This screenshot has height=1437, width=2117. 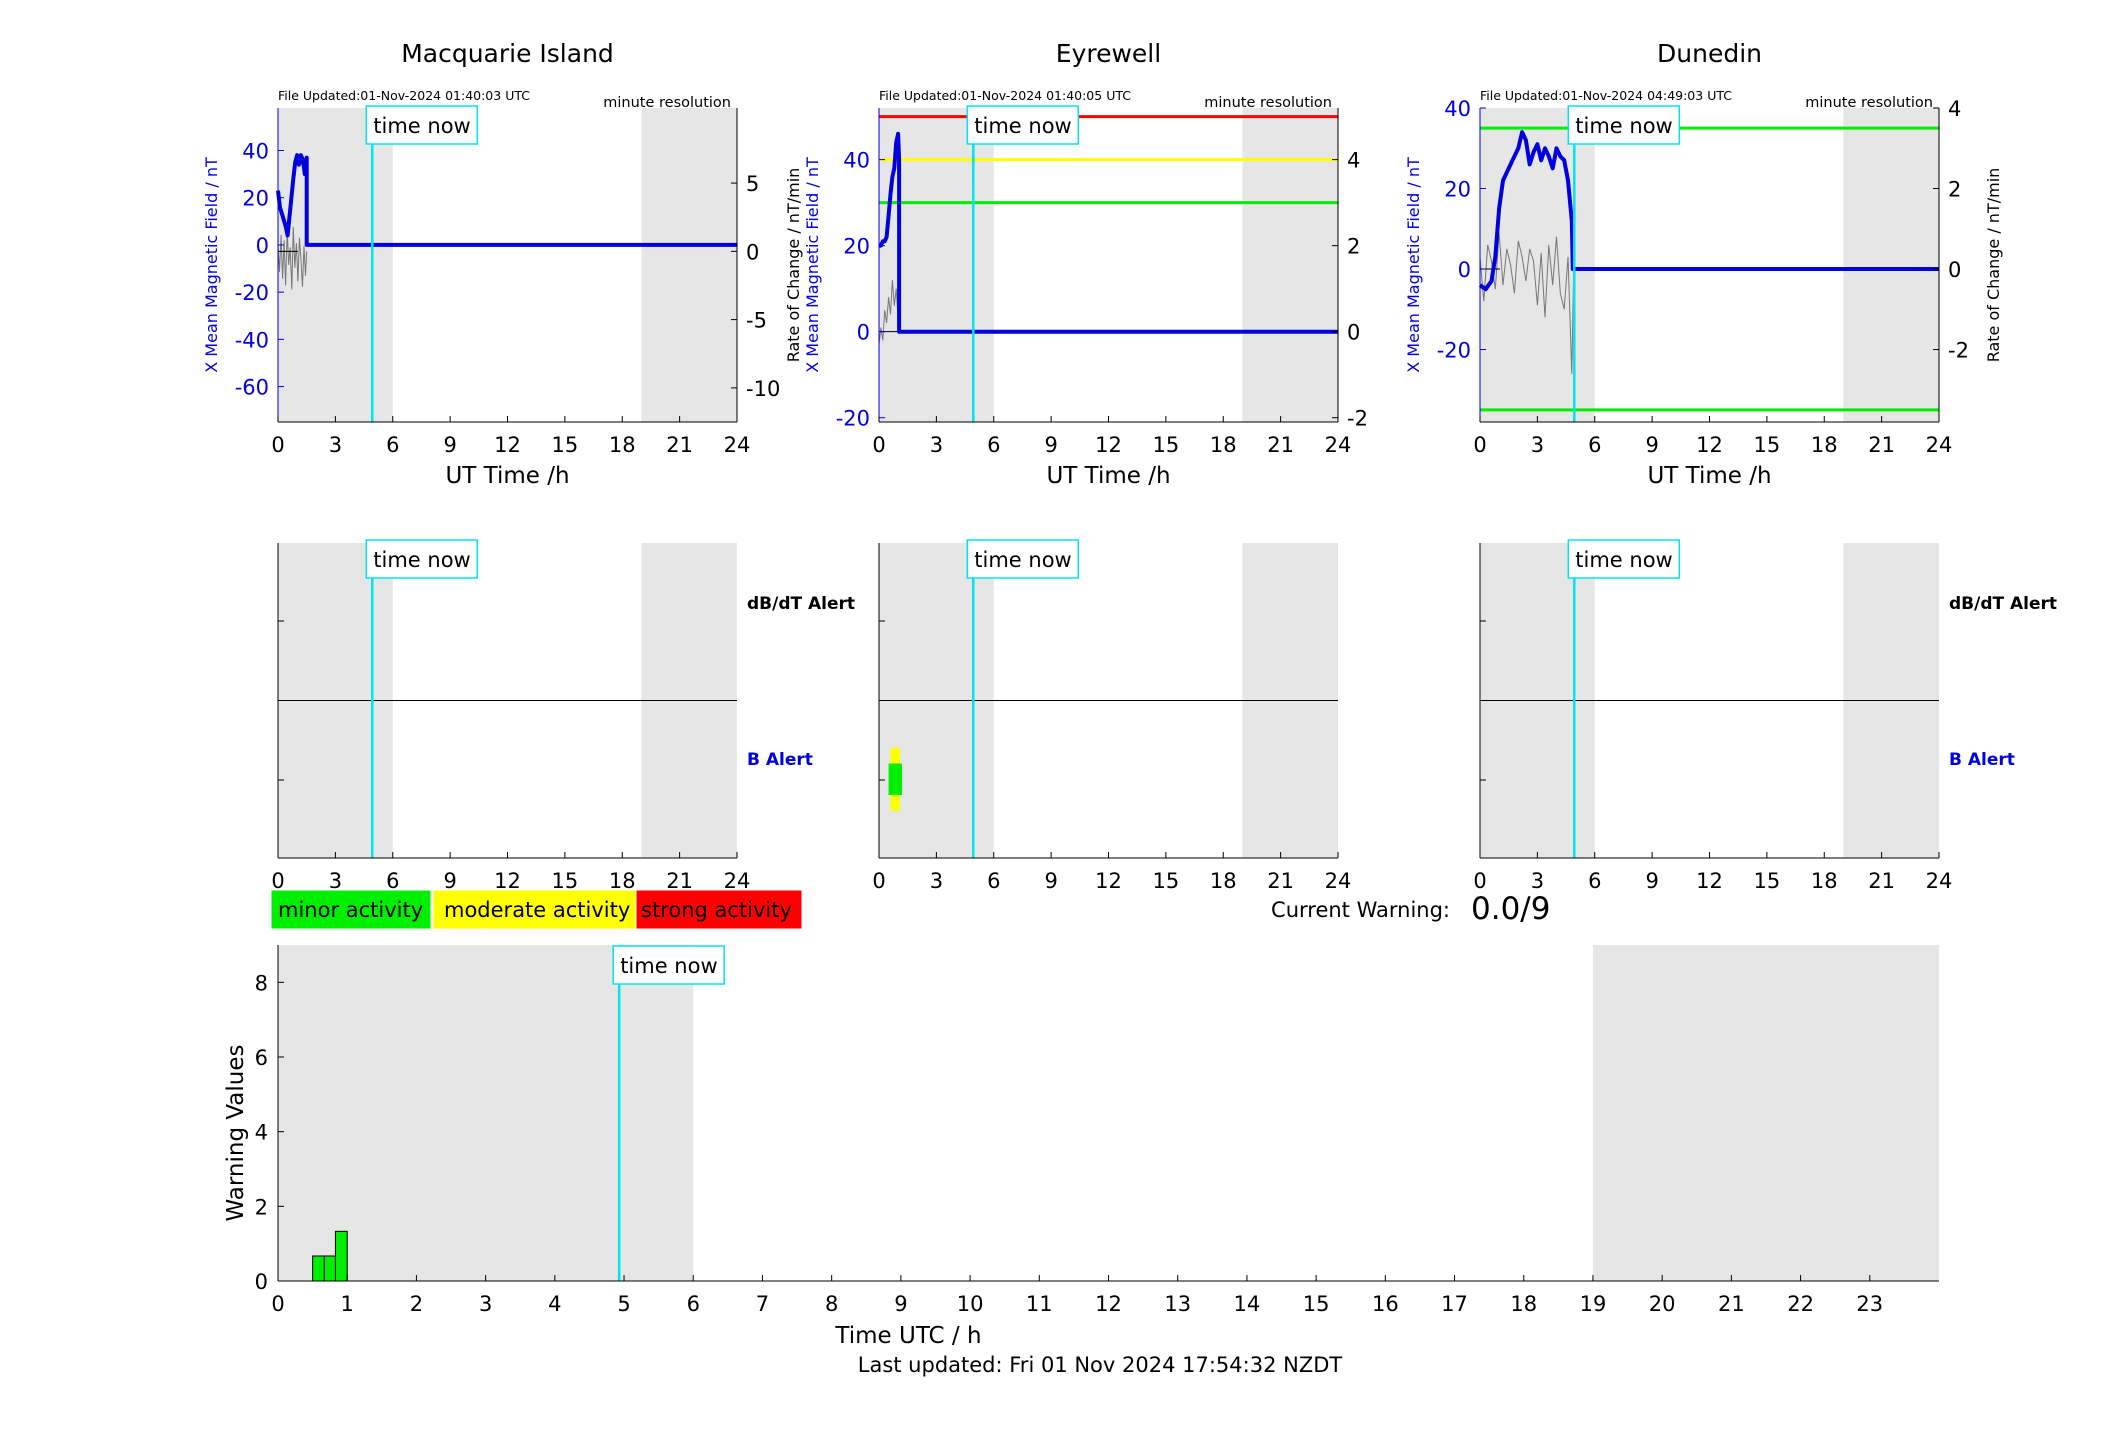 I want to click on b-alert-block, so click(x=895, y=779).